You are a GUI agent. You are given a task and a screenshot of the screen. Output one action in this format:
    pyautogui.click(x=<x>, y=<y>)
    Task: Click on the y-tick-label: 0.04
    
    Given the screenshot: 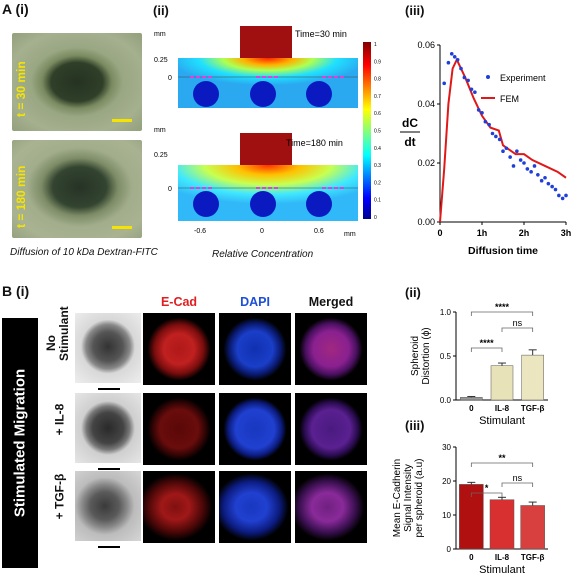 What is the action you would take?
    pyautogui.click(x=426, y=104)
    